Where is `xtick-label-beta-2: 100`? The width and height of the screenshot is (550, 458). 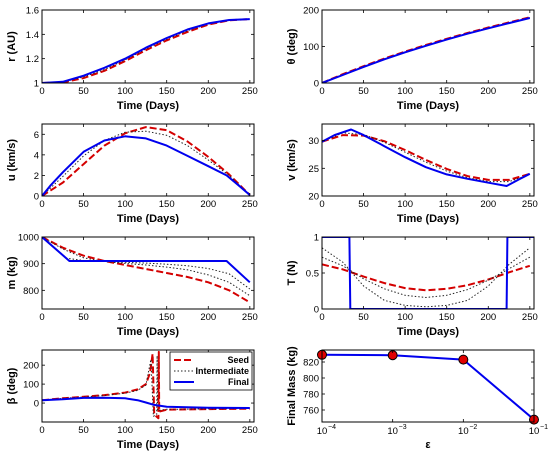 xtick-label-beta-2: 100 is located at coordinates (125, 430).